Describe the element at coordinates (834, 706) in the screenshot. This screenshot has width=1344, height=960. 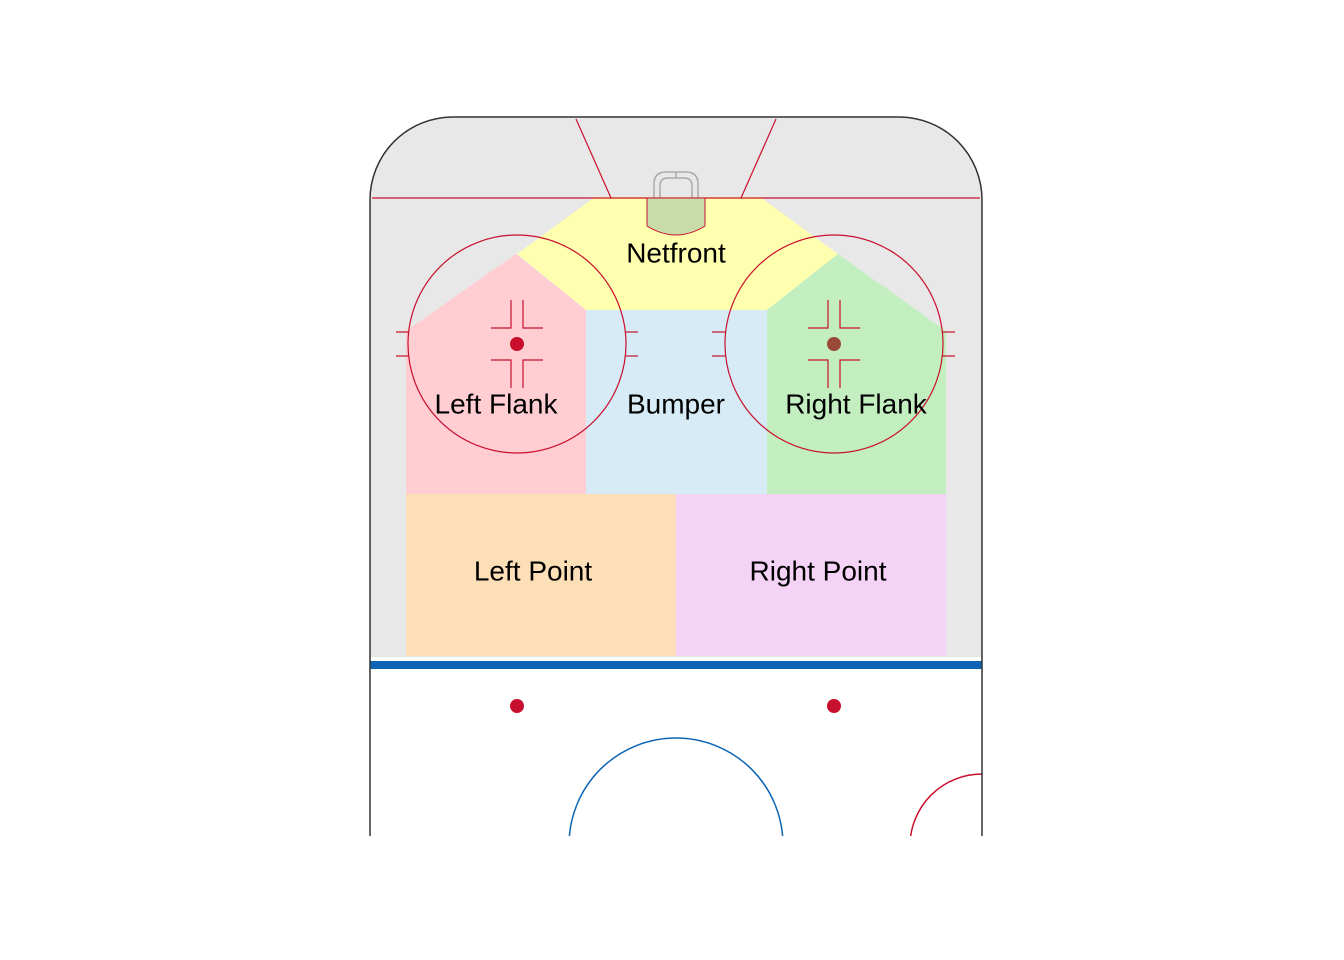
I see `neutral-zone-dot-right` at that location.